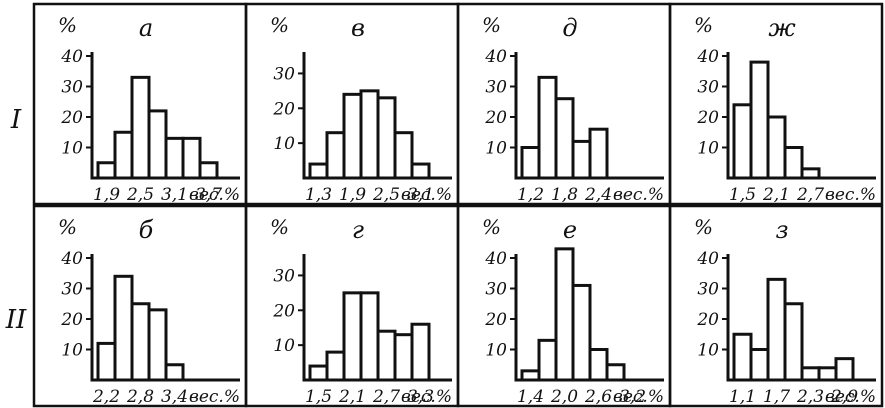  I want to click on panel-letter: б, so click(146, 230).